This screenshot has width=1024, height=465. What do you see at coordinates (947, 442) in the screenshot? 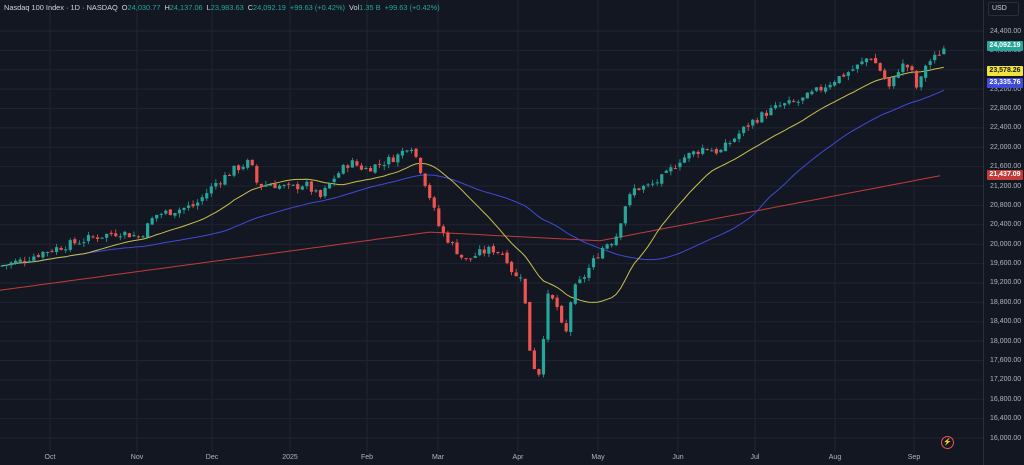
I see `lightning-icon: ⚡` at bounding box center [947, 442].